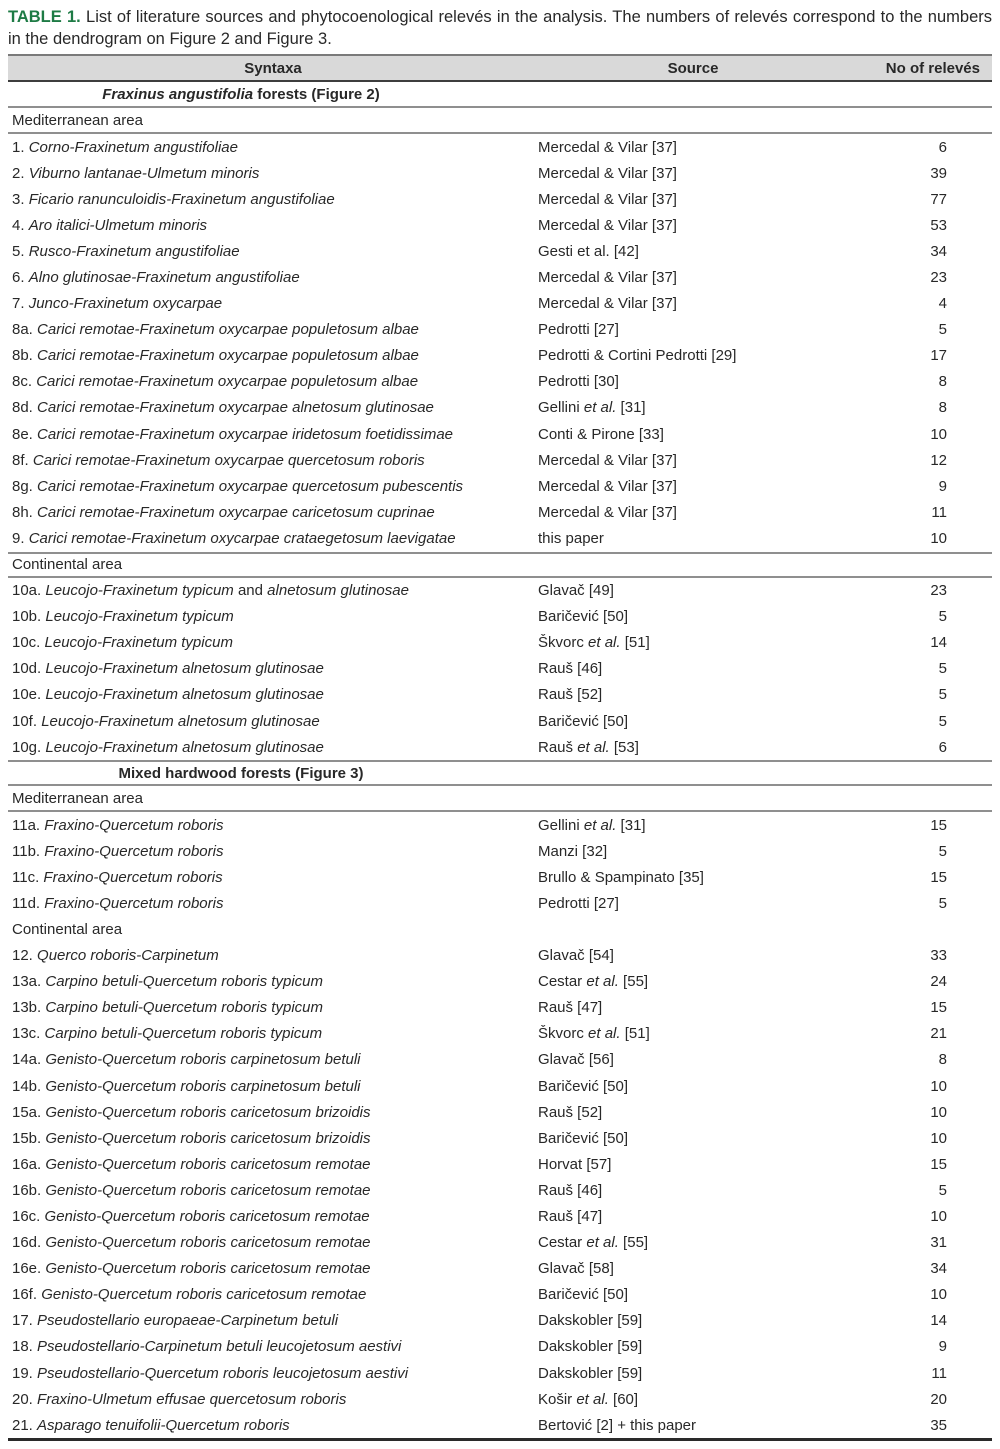 The height and width of the screenshot is (1449, 1000). I want to click on syntaxa-cell: 11a. Fraxino-Quercetum roboris, so click(118, 825).